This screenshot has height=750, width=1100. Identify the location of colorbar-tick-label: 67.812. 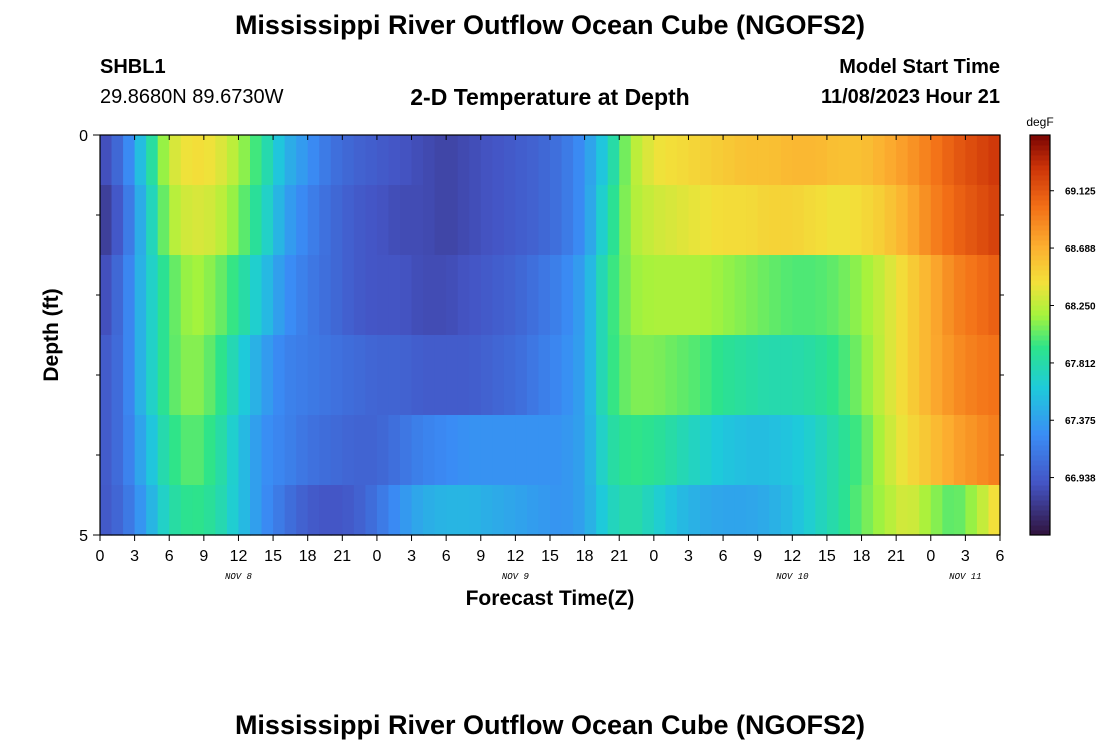
(1080, 364).